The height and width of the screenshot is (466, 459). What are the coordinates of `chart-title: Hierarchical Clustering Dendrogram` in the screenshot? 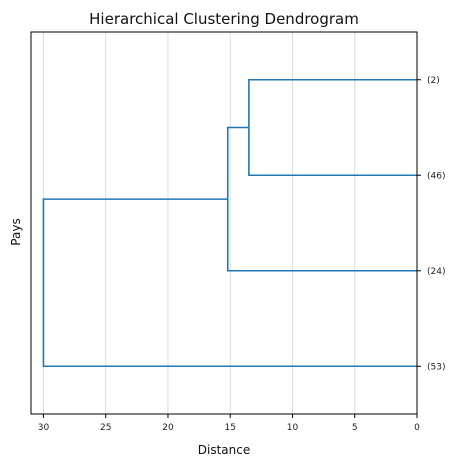 It's located at (224, 19).